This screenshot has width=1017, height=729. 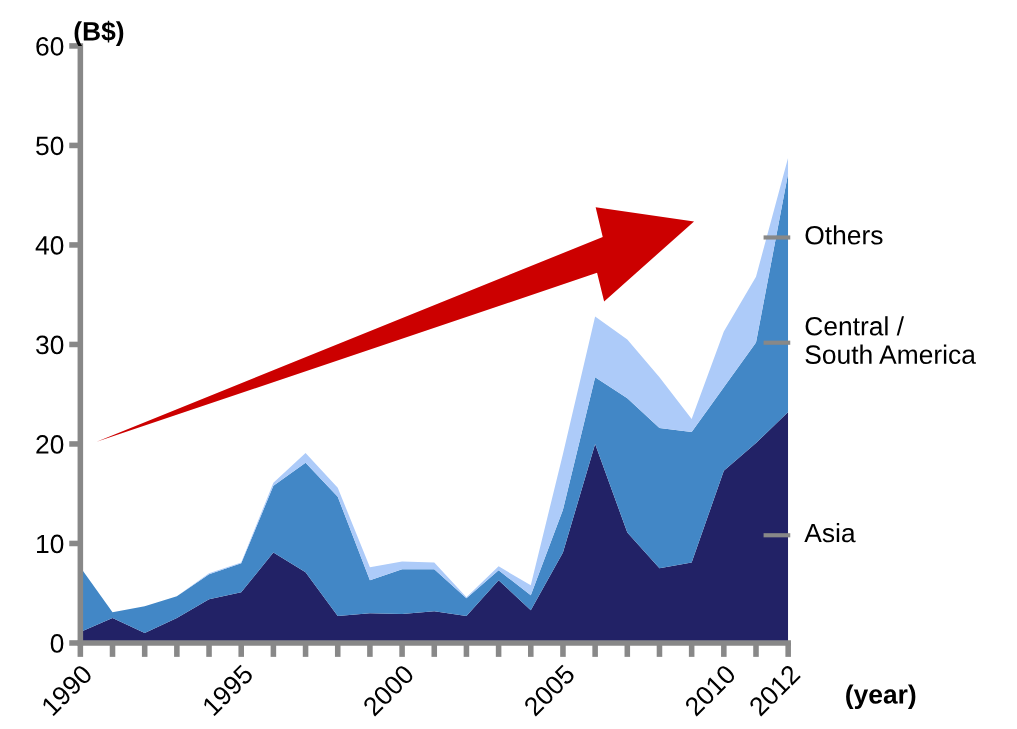 What do you see at coordinates (830, 532) in the screenshot?
I see `series-label: Asia` at bounding box center [830, 532].